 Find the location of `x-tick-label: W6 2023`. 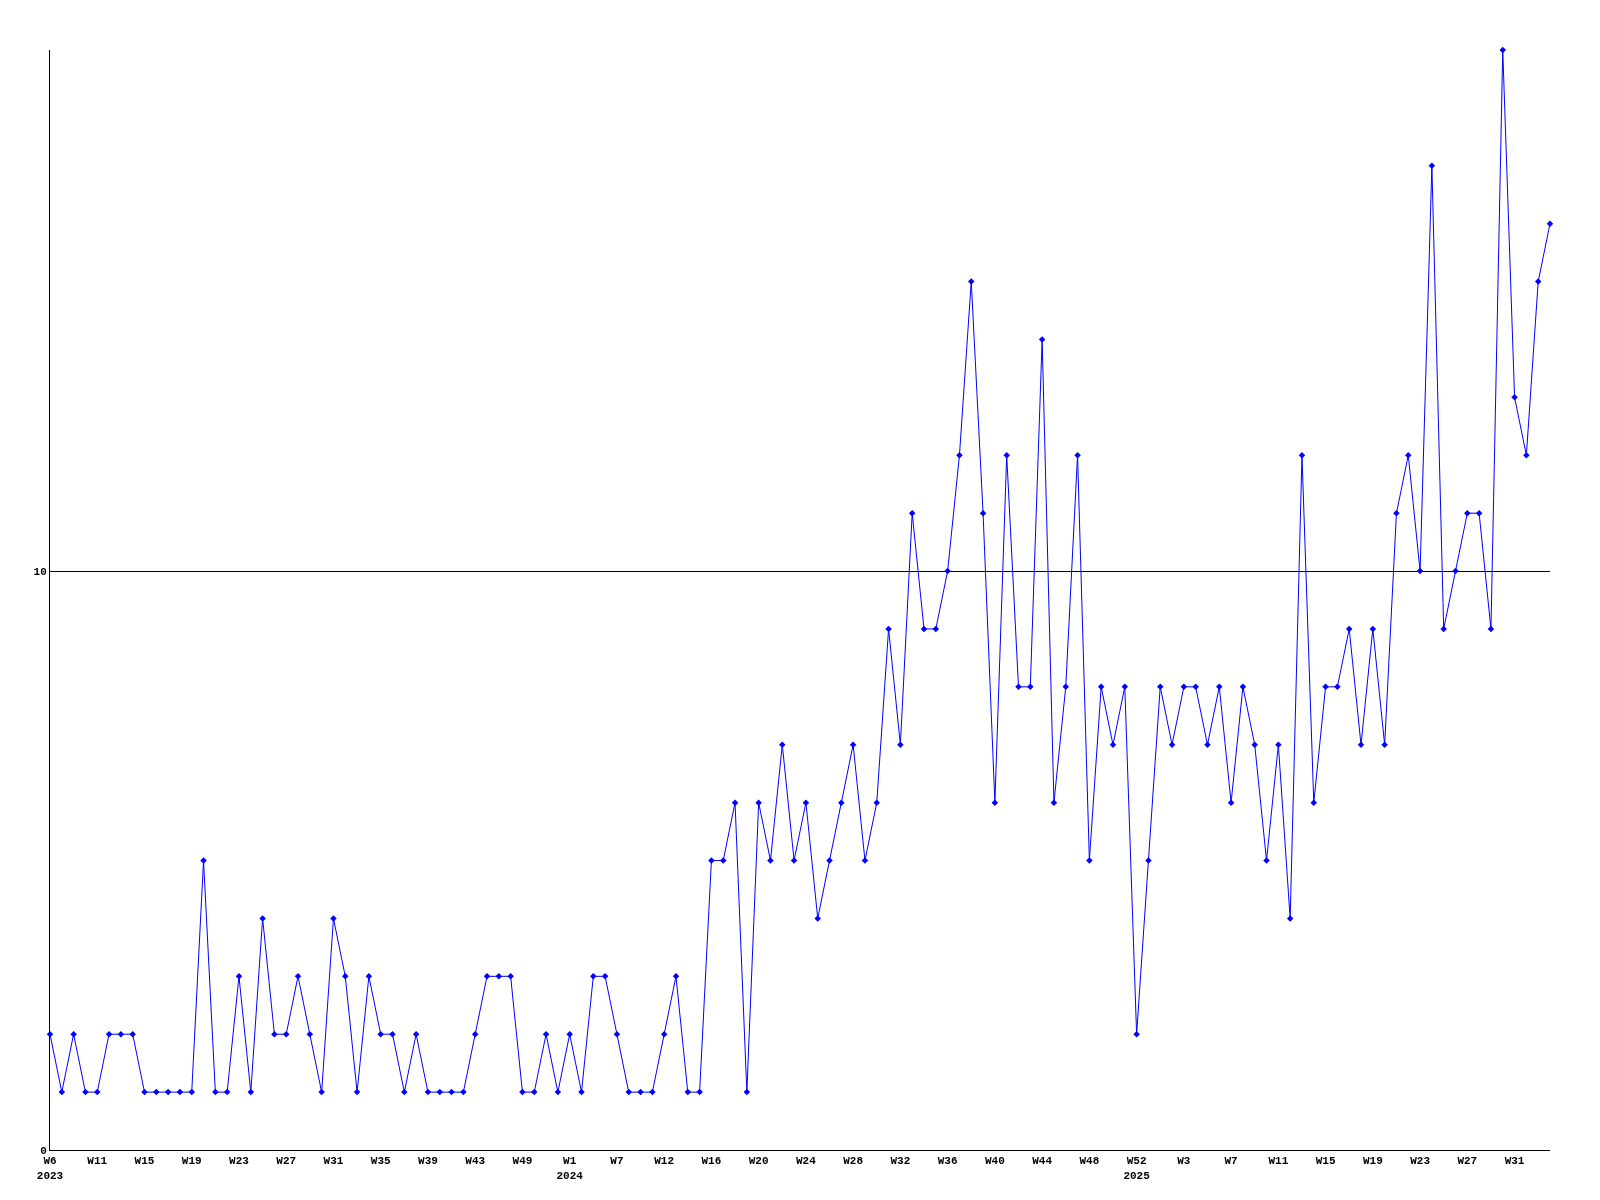

x-tick-label: W6 2023 is located at coordinates (50, 1168).